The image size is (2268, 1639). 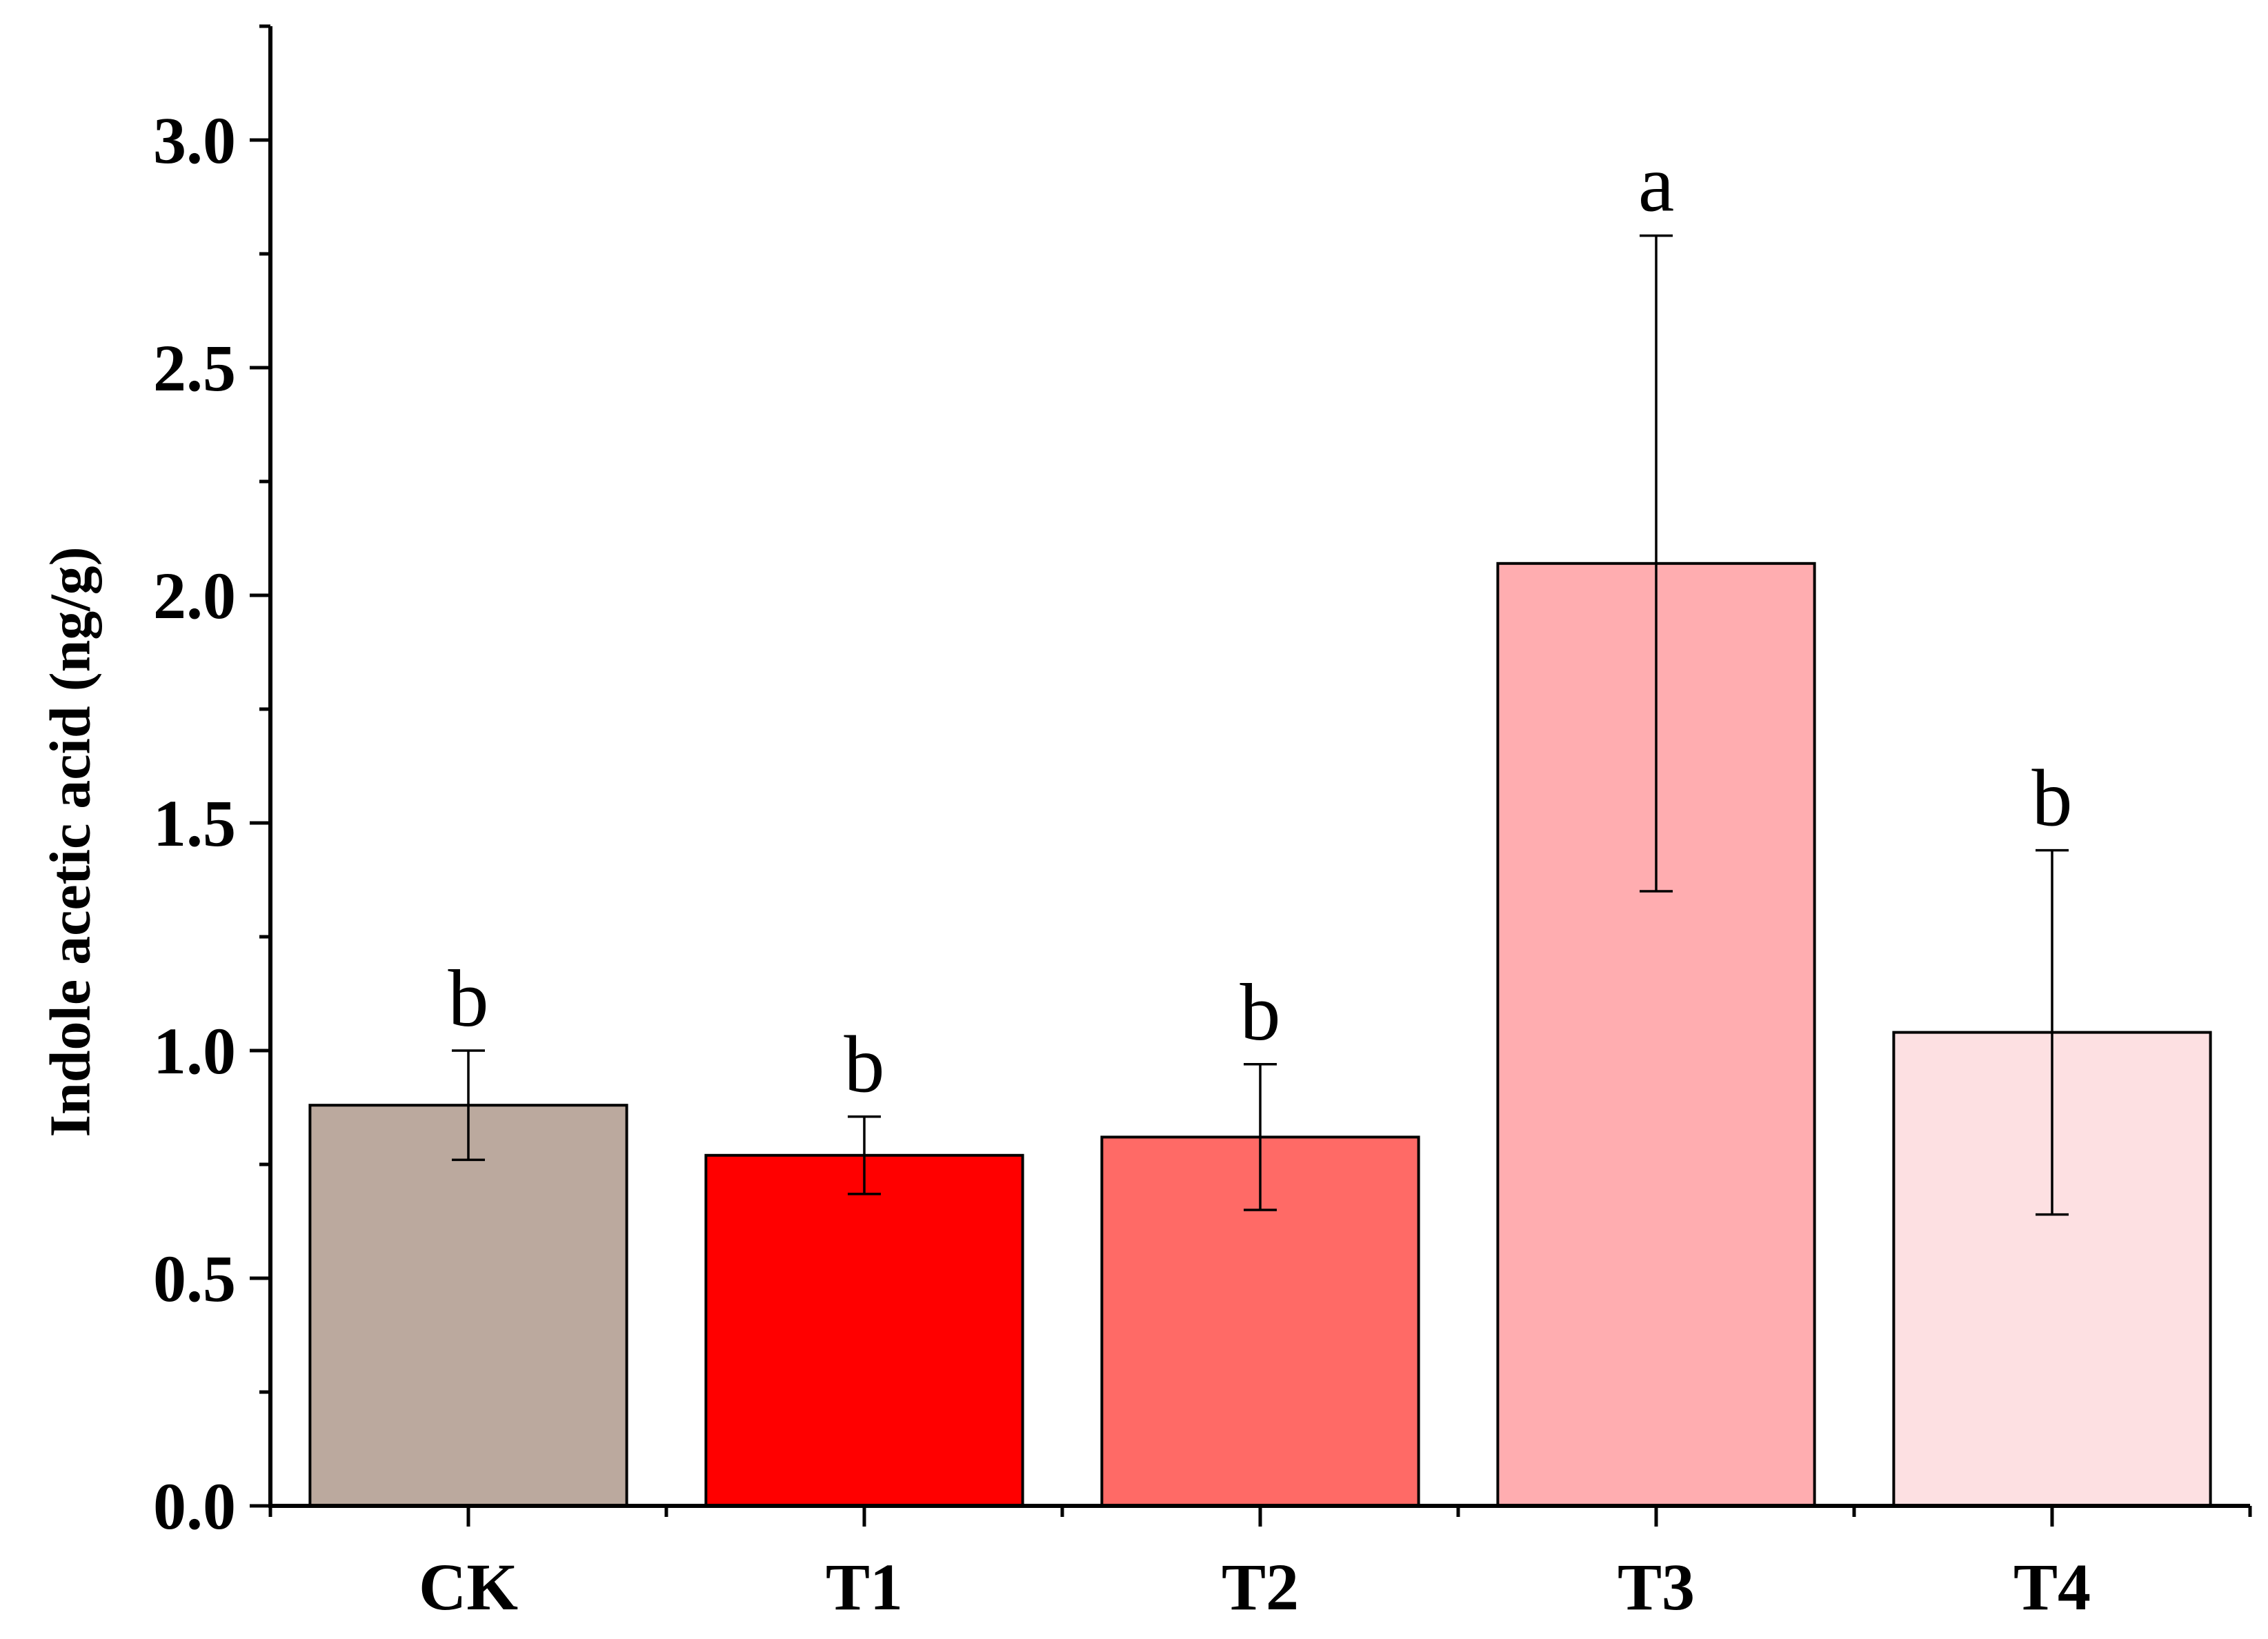 What do you see at coordinates (2052, 798) in the screenshot?
I see `significance-label-t4: b` at bounding box center [2052, 798].